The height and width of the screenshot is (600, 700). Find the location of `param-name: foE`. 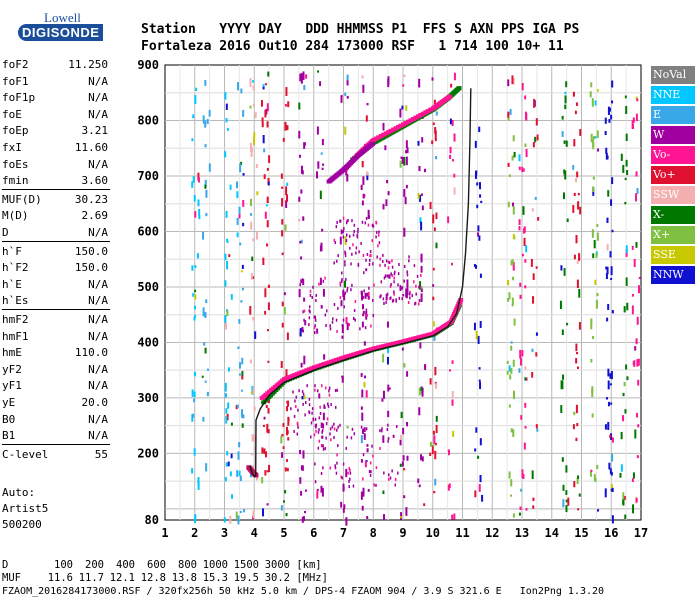

param-name: foE is located at coordinates (12, 114).